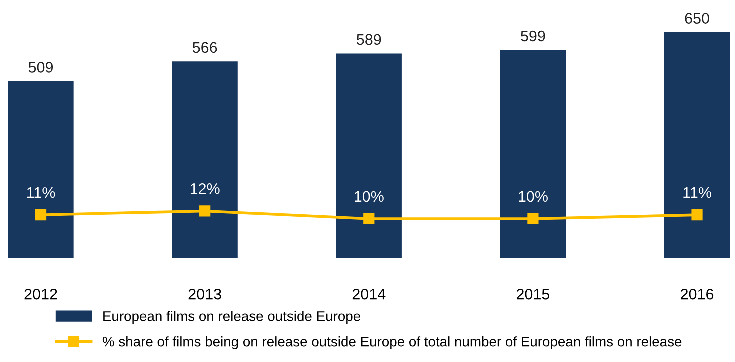 This screenshot has width=735, height=362. I want to click on x-tick-label: 2015, so click(533, 294).